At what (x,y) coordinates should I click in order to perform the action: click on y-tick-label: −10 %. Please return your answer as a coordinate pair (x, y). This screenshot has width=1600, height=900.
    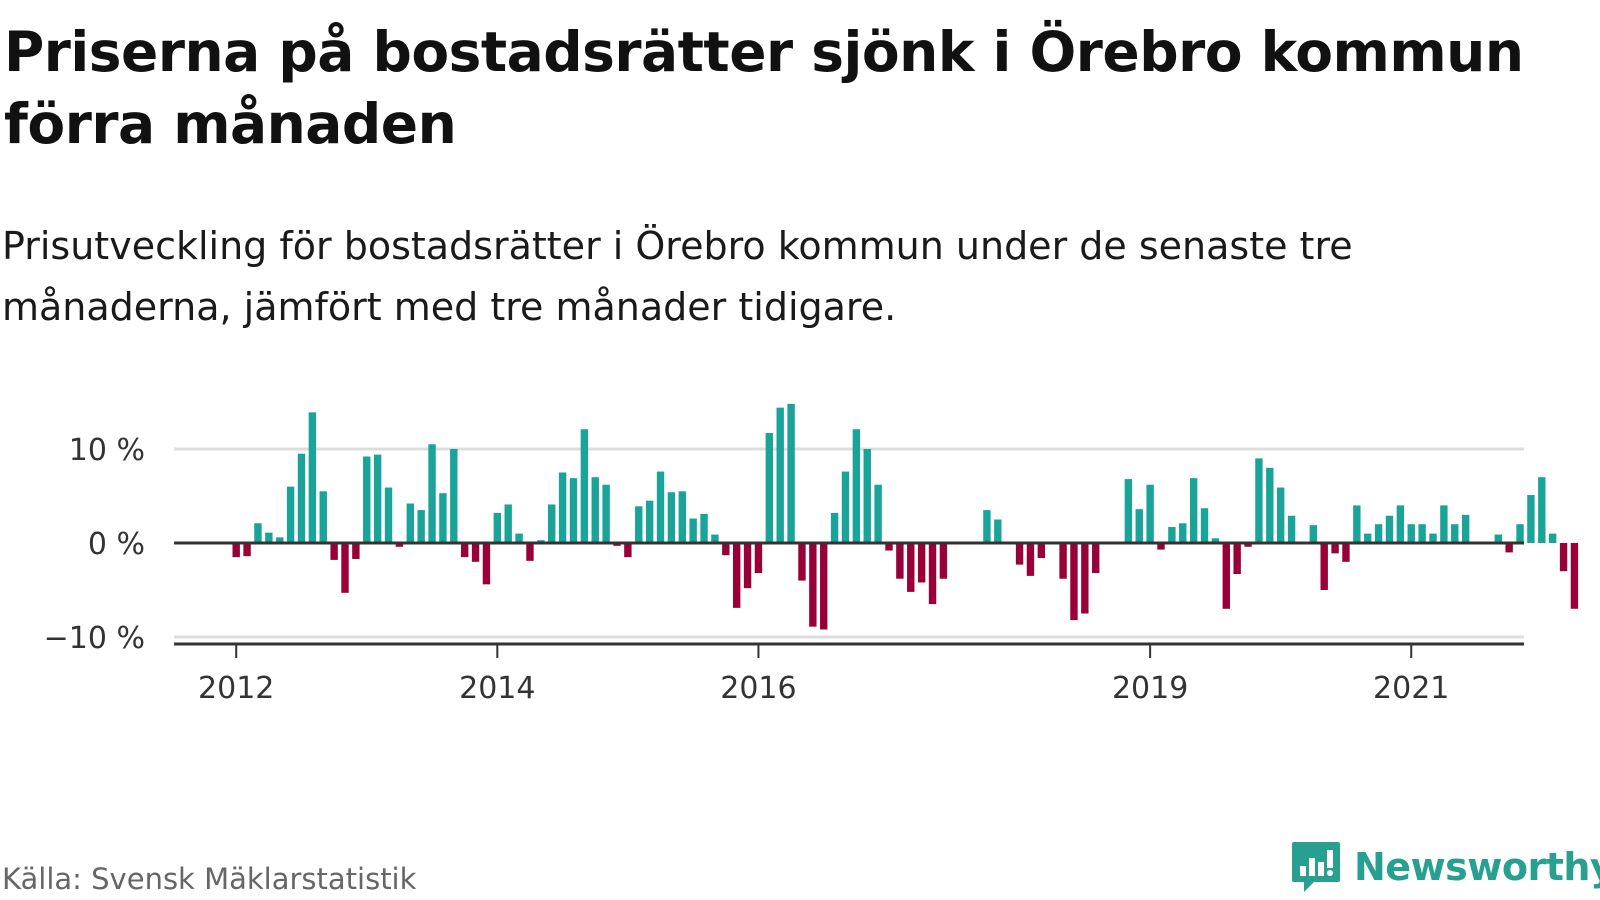
    Looking at the image, I should click on (94, 638).